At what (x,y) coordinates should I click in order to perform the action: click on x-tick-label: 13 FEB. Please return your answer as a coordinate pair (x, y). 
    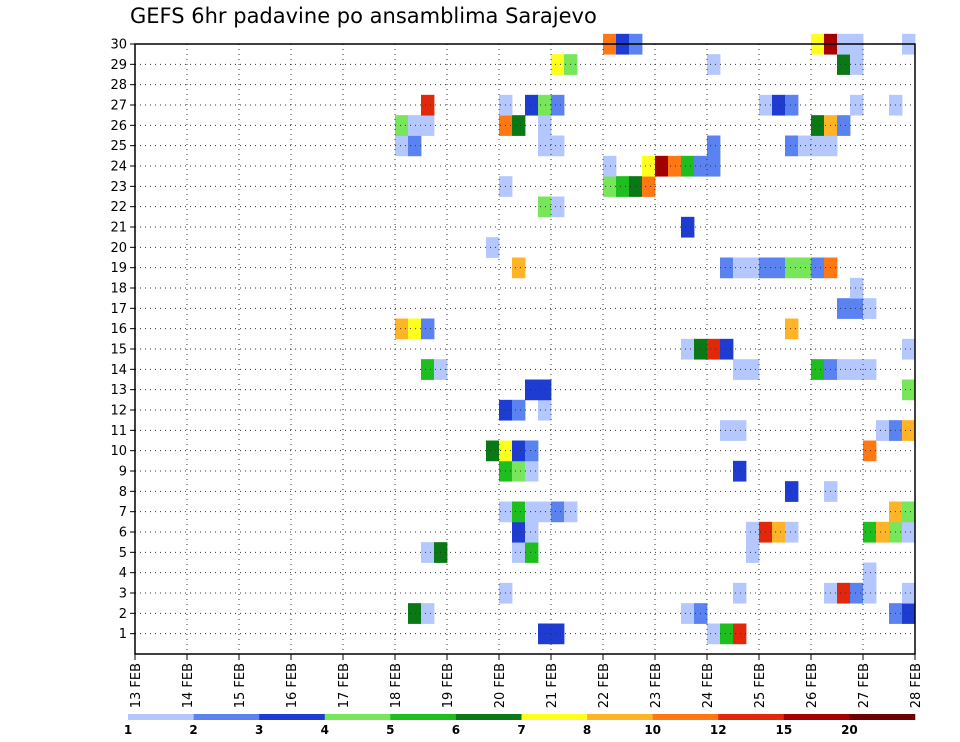
    Looking at the image, I should click on (136, 685).